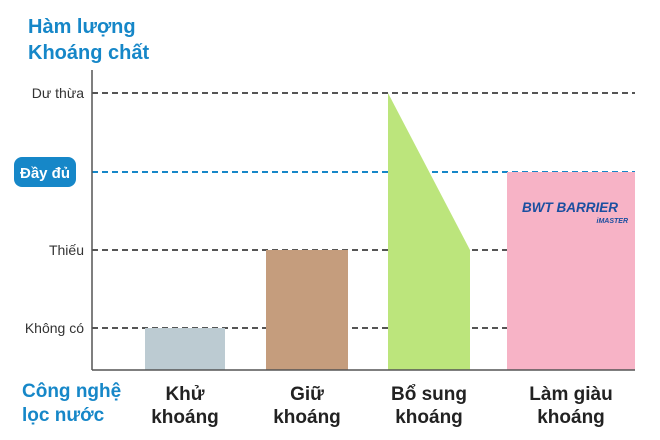 The image size is (660, 440). What do you see at coordinates (88, 40) in the screenshot?
I see `y-axis-title: Hàm lượng Khoáng chất` at bounding box center [88, 40].